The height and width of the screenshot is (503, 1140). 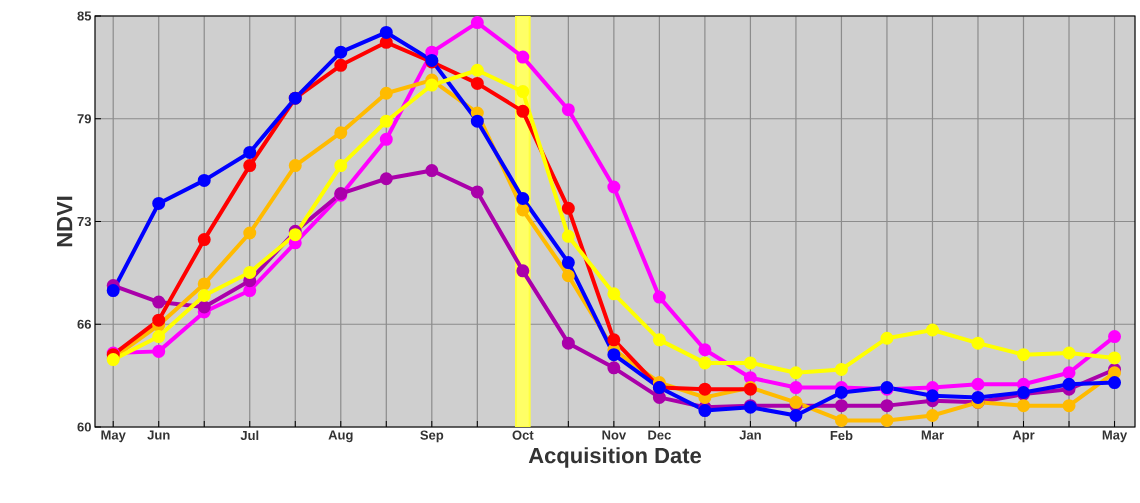 What do you see at coordinates (84, 119) in the screenshot?
I see `y-tick-label: 79` at bounding box center [84, 119].